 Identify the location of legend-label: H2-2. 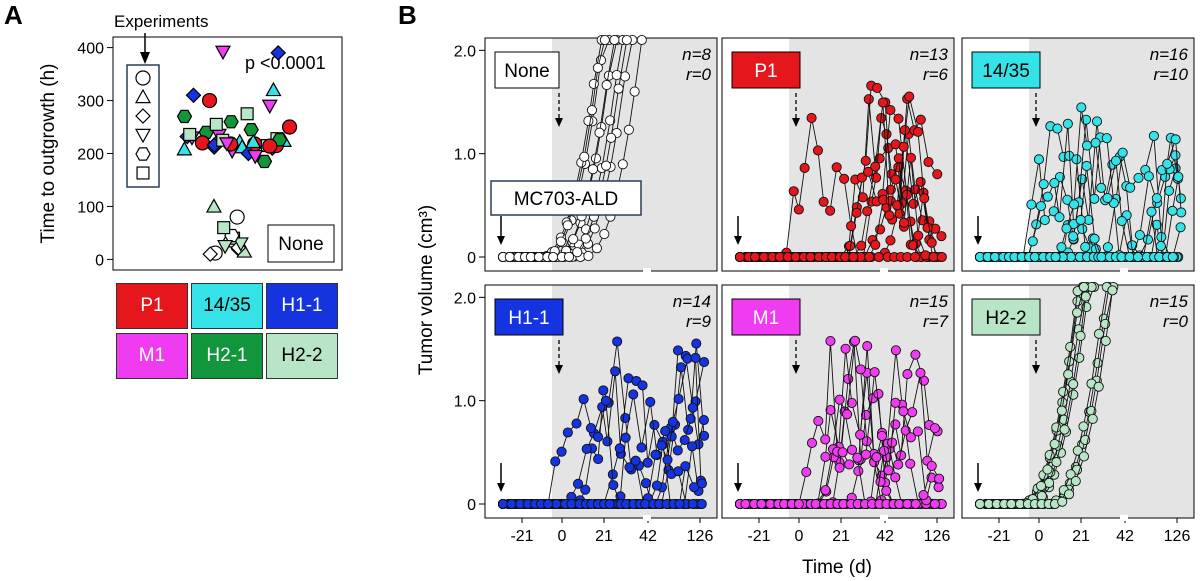
(302, 355).